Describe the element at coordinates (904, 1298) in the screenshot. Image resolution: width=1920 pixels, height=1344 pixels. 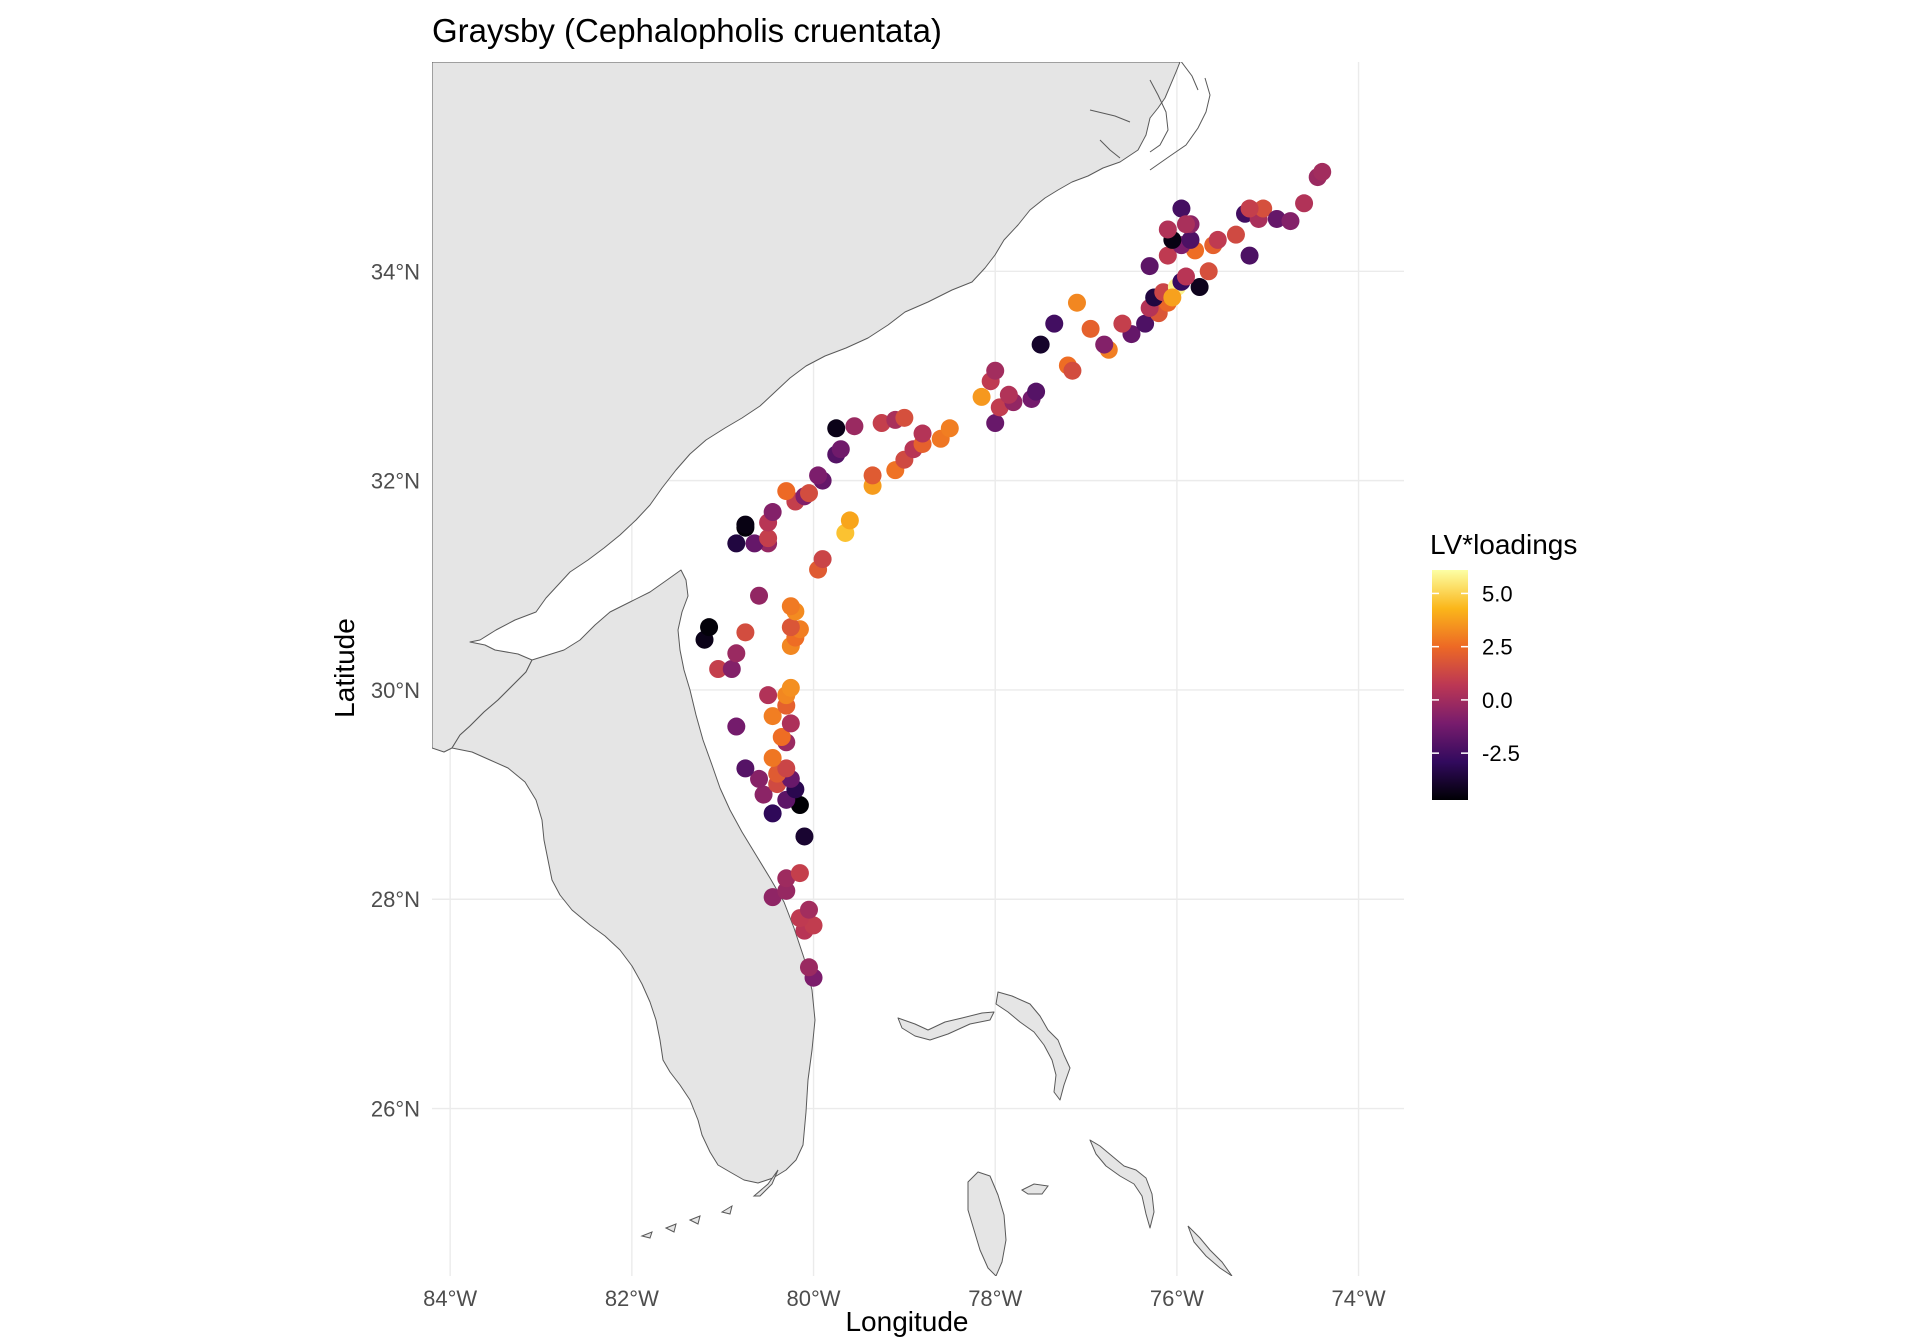
I see `x-axis: 84°W 82°W 80°W 78°W 76°W 74°W` at that location.